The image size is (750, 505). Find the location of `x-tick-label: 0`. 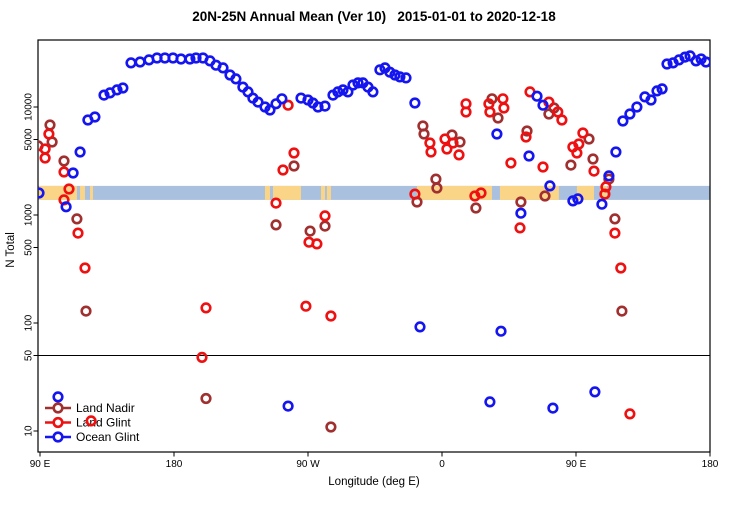

x-tick-label: 0 is located at coordinates (442, 464).